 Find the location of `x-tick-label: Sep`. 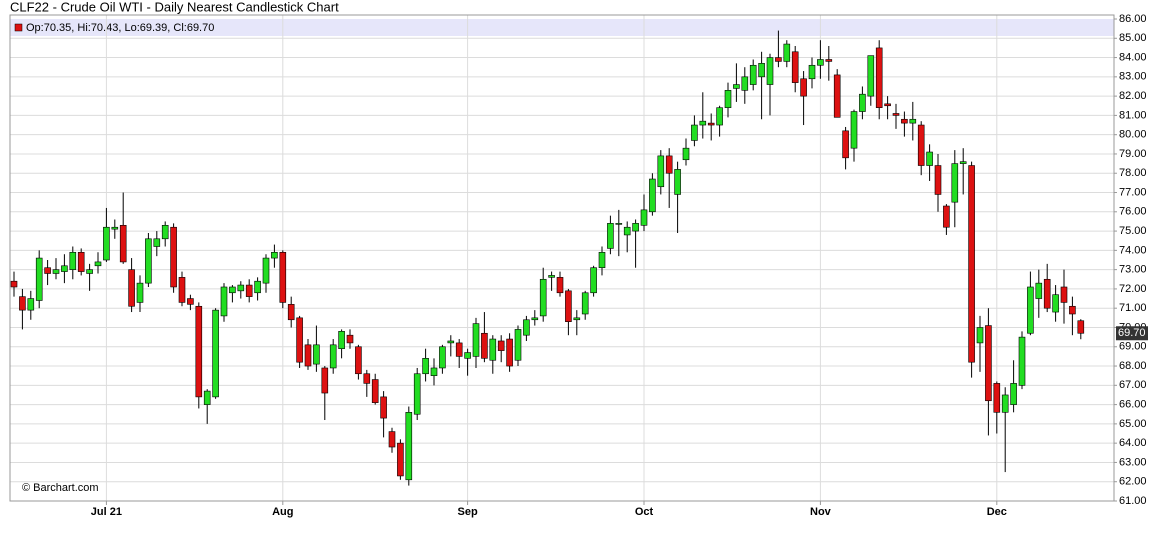

x-tick-label: Sep is located at coordinates (468, 512).